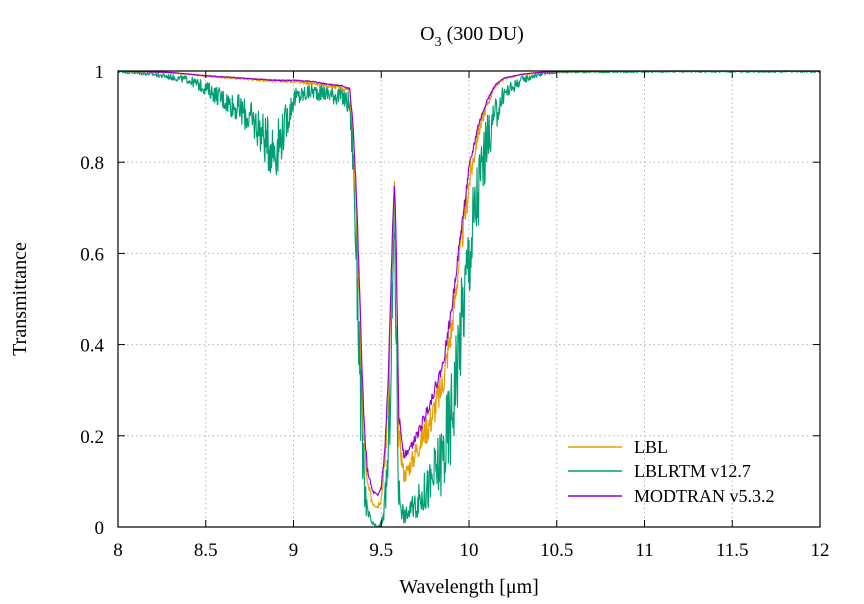 This screenshot has width=864, height=604. I want to click on legend: LBL LBLRTM v12.7 MODTRAN v5.3.2, so click(671, 471).